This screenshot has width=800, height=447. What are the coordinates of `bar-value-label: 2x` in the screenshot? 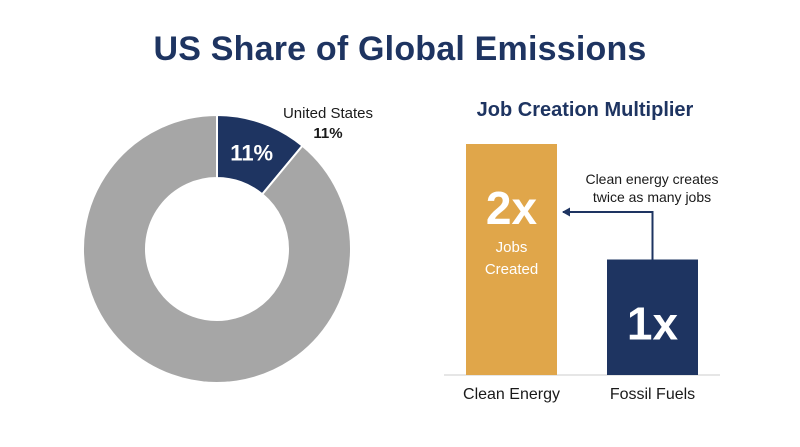 It's located at (512, 208).